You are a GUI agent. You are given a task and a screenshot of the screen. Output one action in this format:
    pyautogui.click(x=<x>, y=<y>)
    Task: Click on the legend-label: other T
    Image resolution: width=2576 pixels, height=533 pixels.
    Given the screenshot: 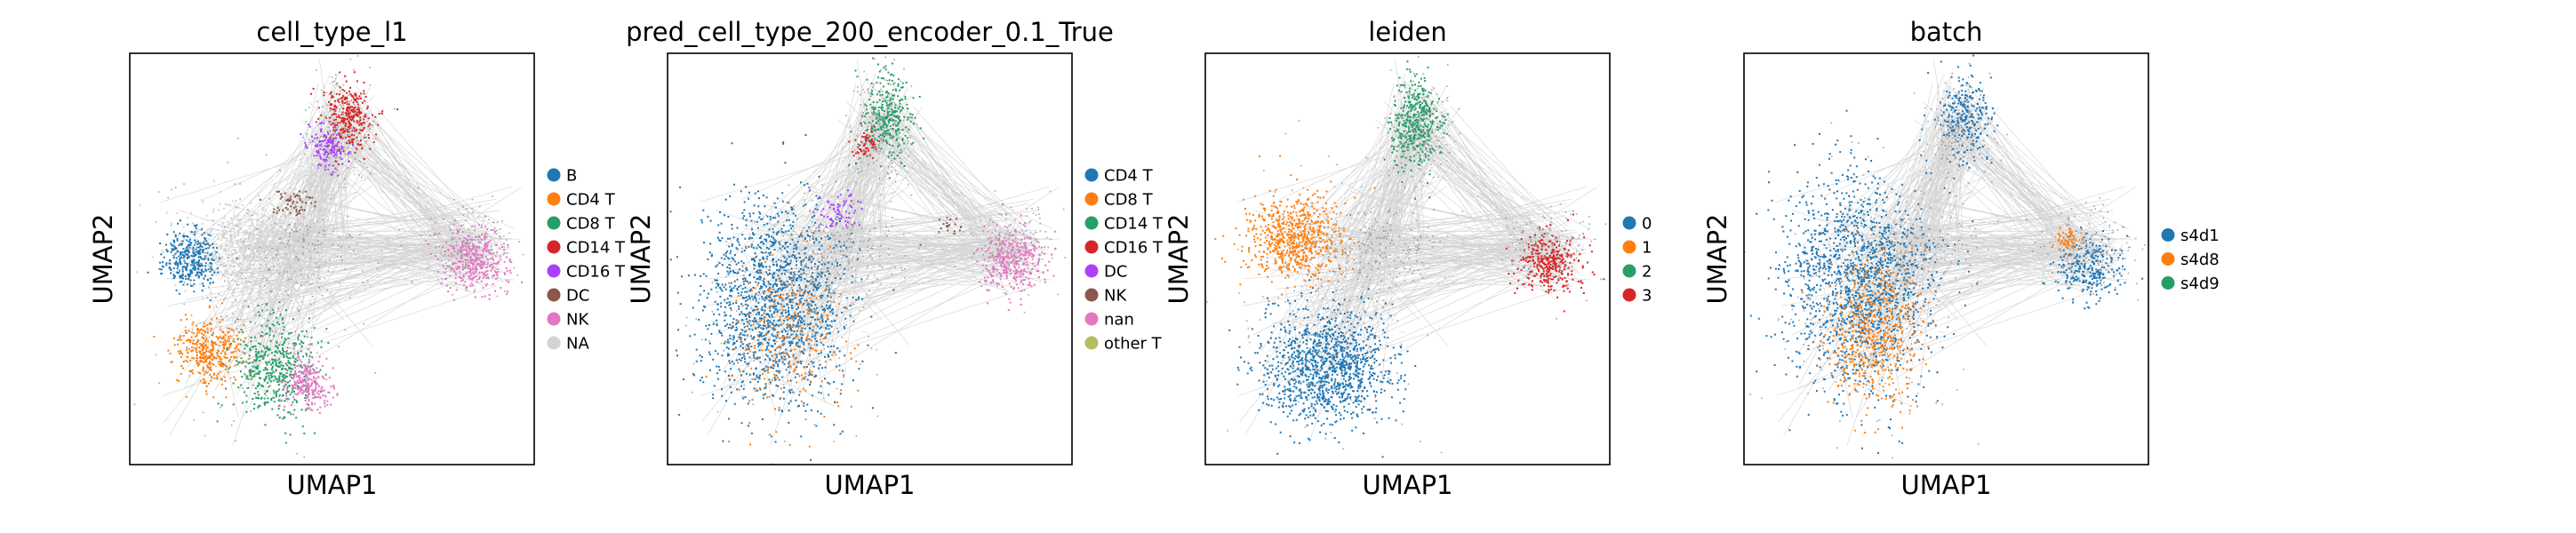 What is the action you would take?
    pyautogui.click(x=1133, y=344)
    